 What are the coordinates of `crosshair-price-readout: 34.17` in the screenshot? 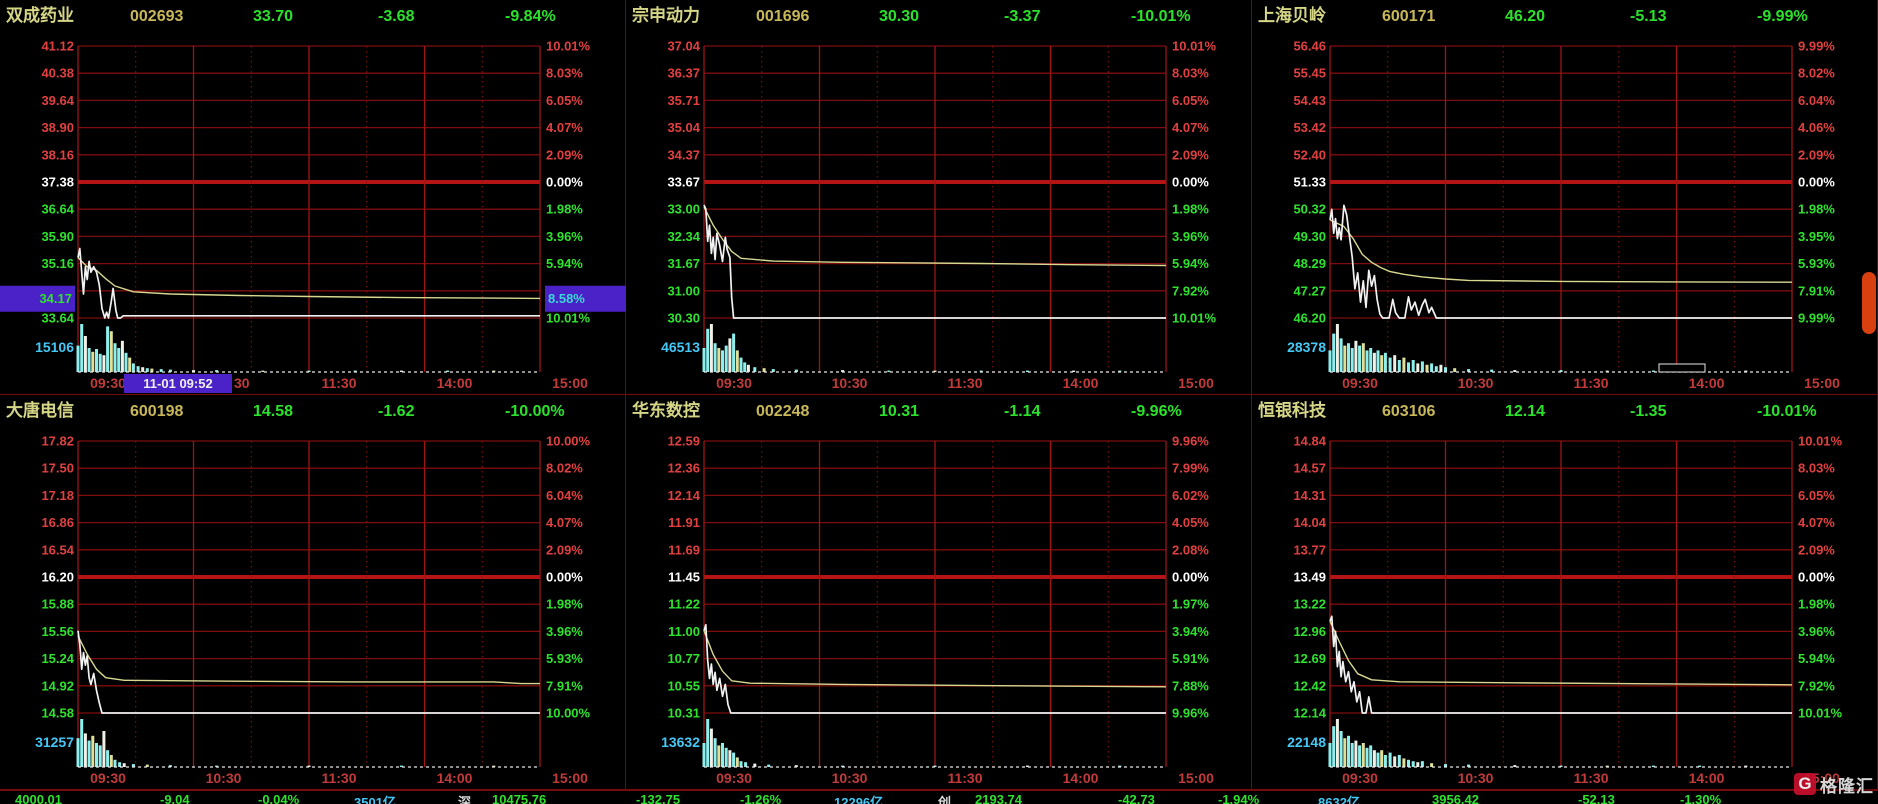 It's located at (55, 298).